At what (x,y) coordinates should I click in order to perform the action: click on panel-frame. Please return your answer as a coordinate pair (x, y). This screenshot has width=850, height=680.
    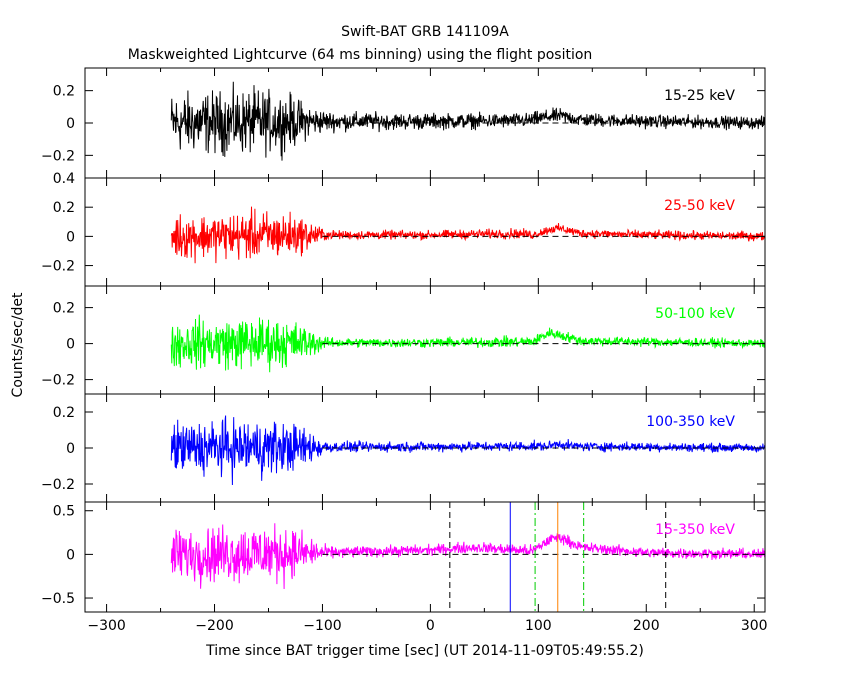
    Looking at the image, I should click on (425, 557).